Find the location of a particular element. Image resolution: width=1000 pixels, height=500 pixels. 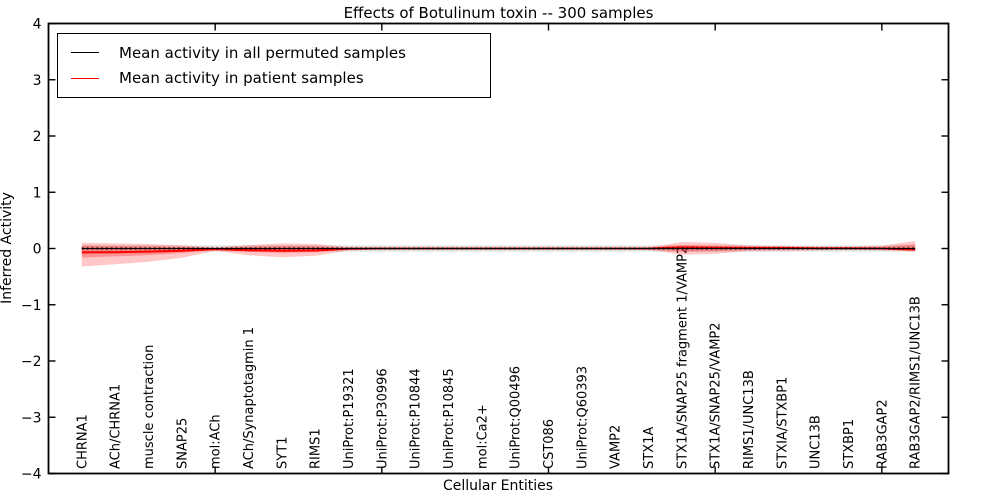

category-label: muscle contraction is located at coordinates (149, 407).